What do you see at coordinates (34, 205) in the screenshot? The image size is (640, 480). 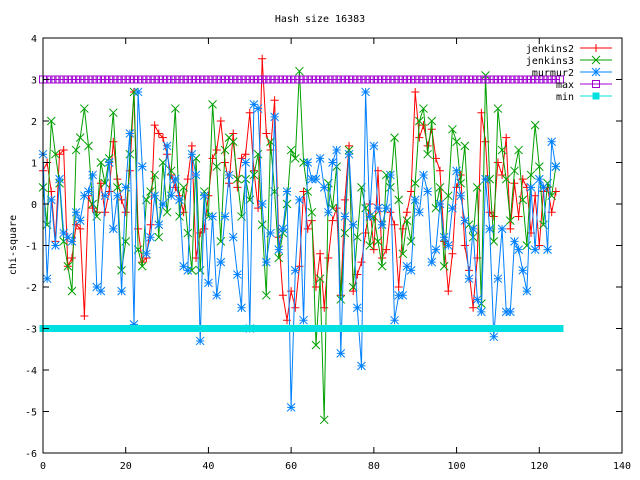 I see `y-tick-label-6: 0` at bounding box center [34, 205].